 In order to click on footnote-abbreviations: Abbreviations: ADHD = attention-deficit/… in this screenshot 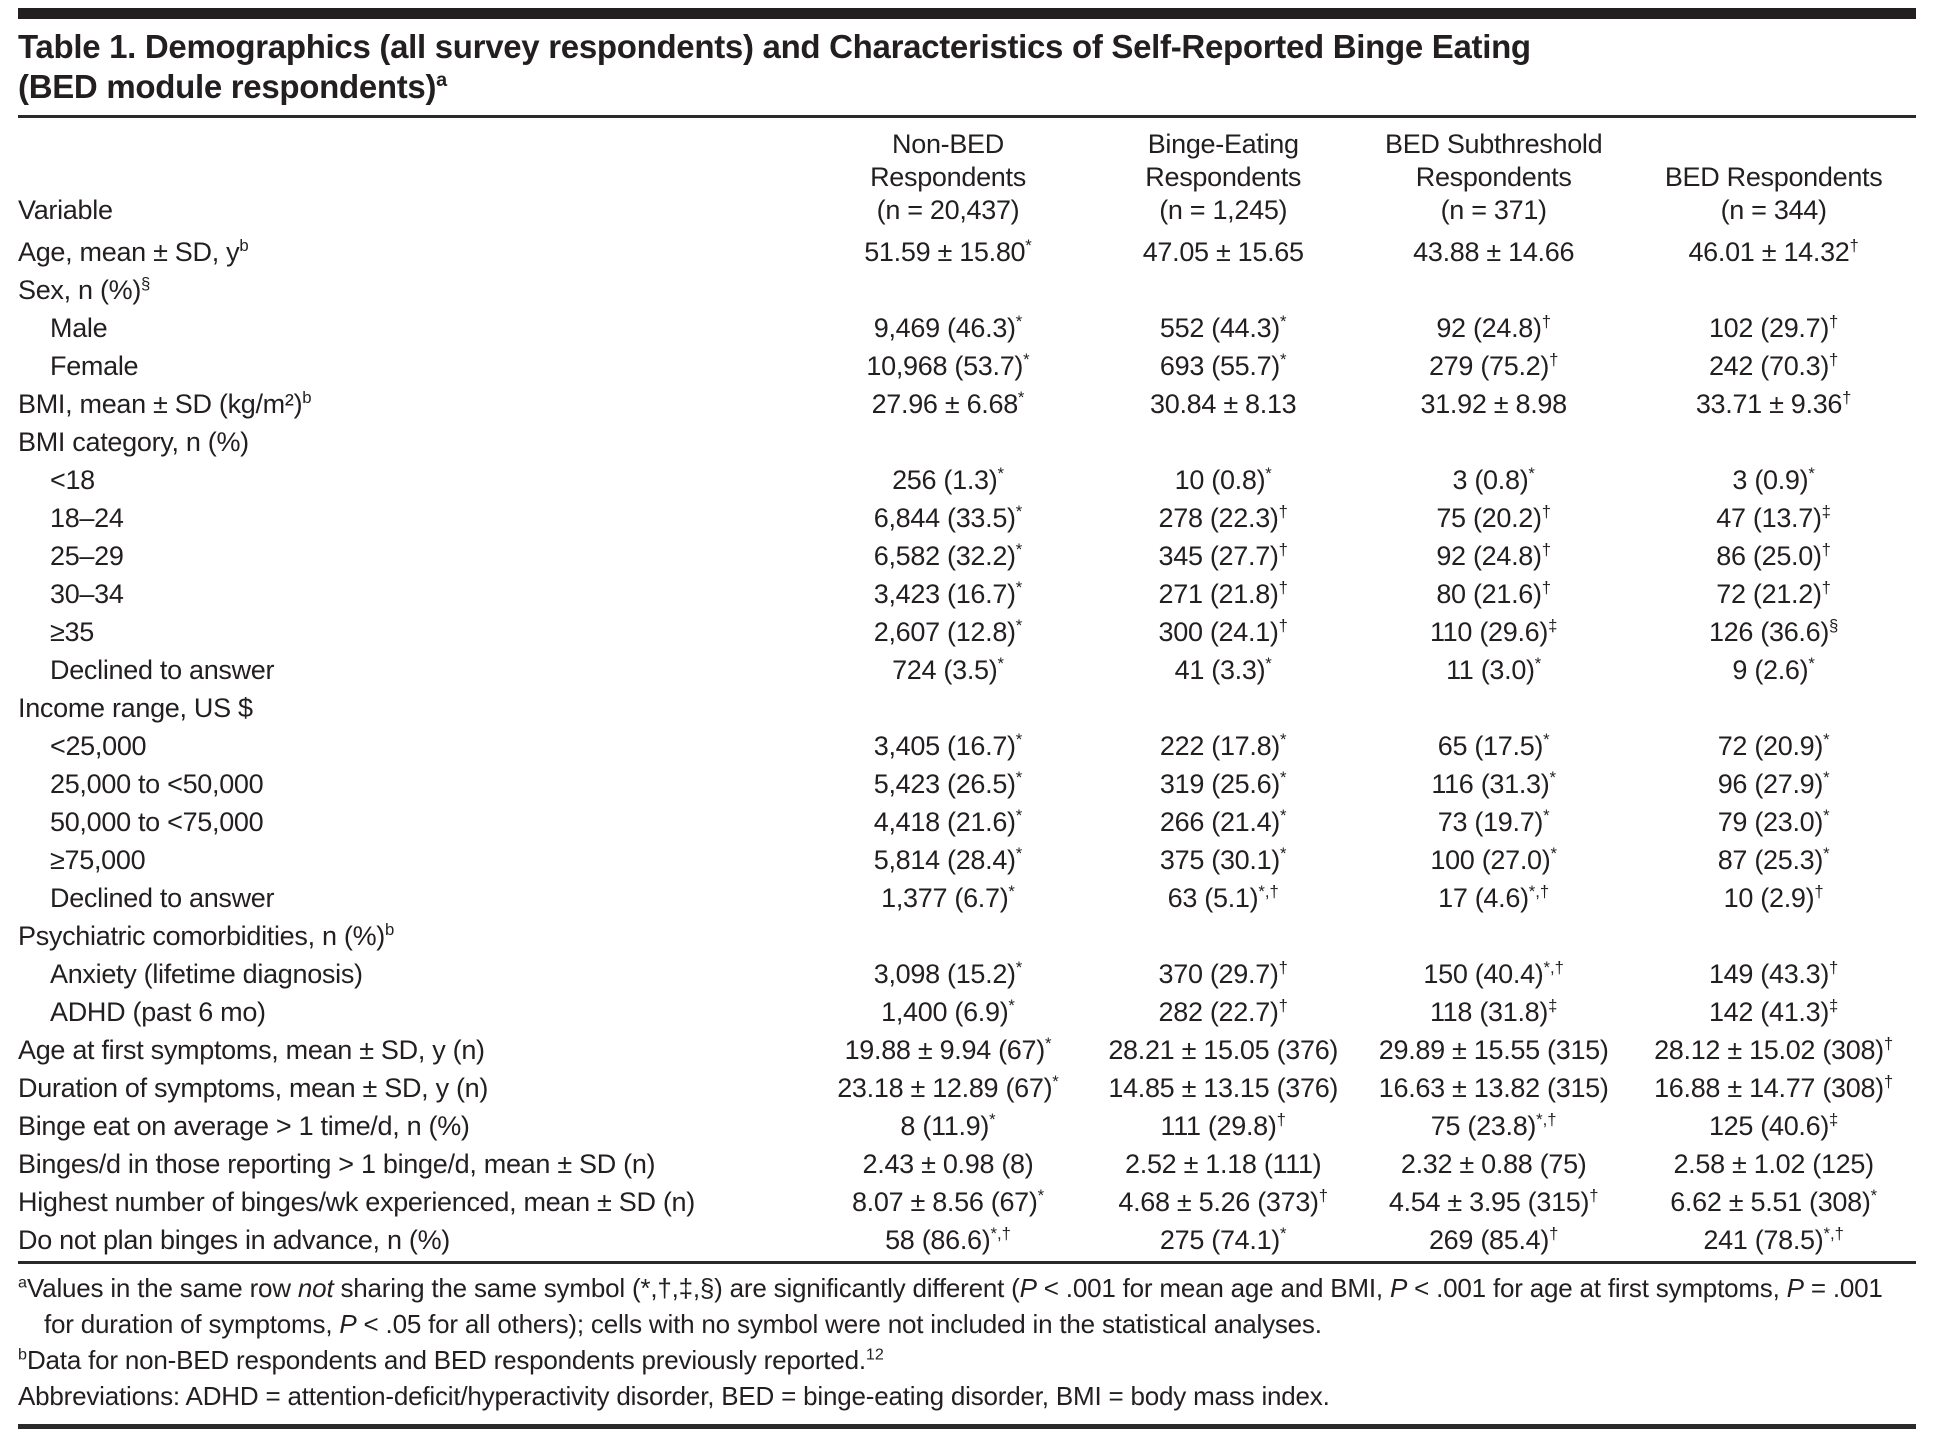, I will do `click(967, 1396)`.